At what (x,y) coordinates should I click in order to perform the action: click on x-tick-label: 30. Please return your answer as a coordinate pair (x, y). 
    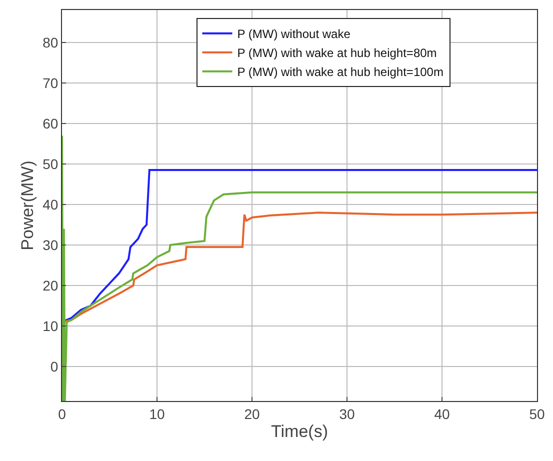
    Looking at the image, I should click on (347, 414).